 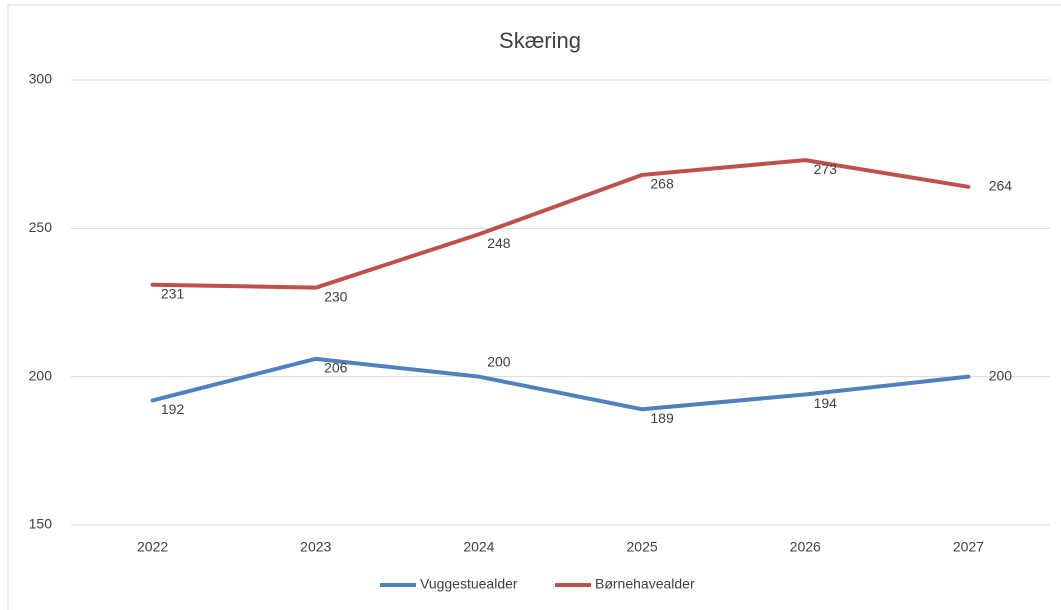 I want to click on data-label: 230, so click(x=336, y=296).